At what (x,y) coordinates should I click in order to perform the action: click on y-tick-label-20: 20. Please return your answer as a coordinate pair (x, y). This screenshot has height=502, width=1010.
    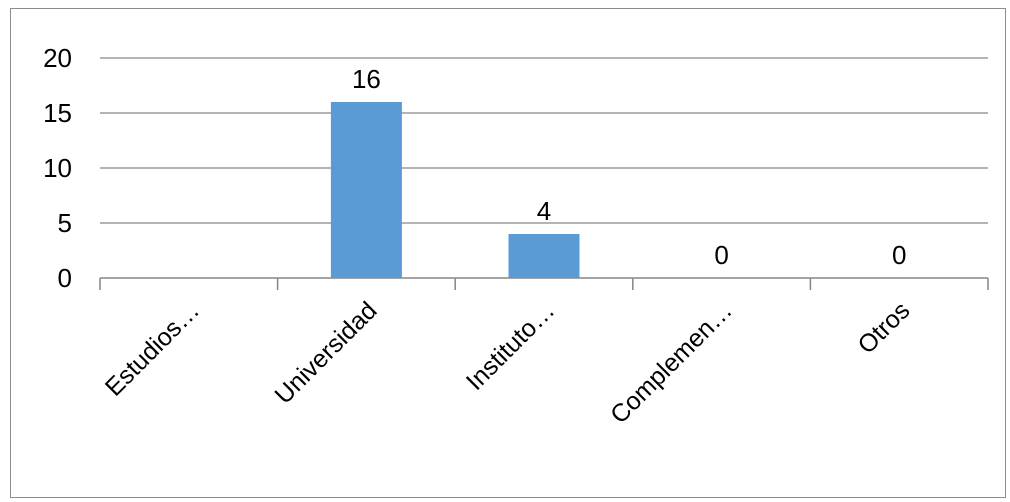
    Looking at the image, I should click on (57, 58).